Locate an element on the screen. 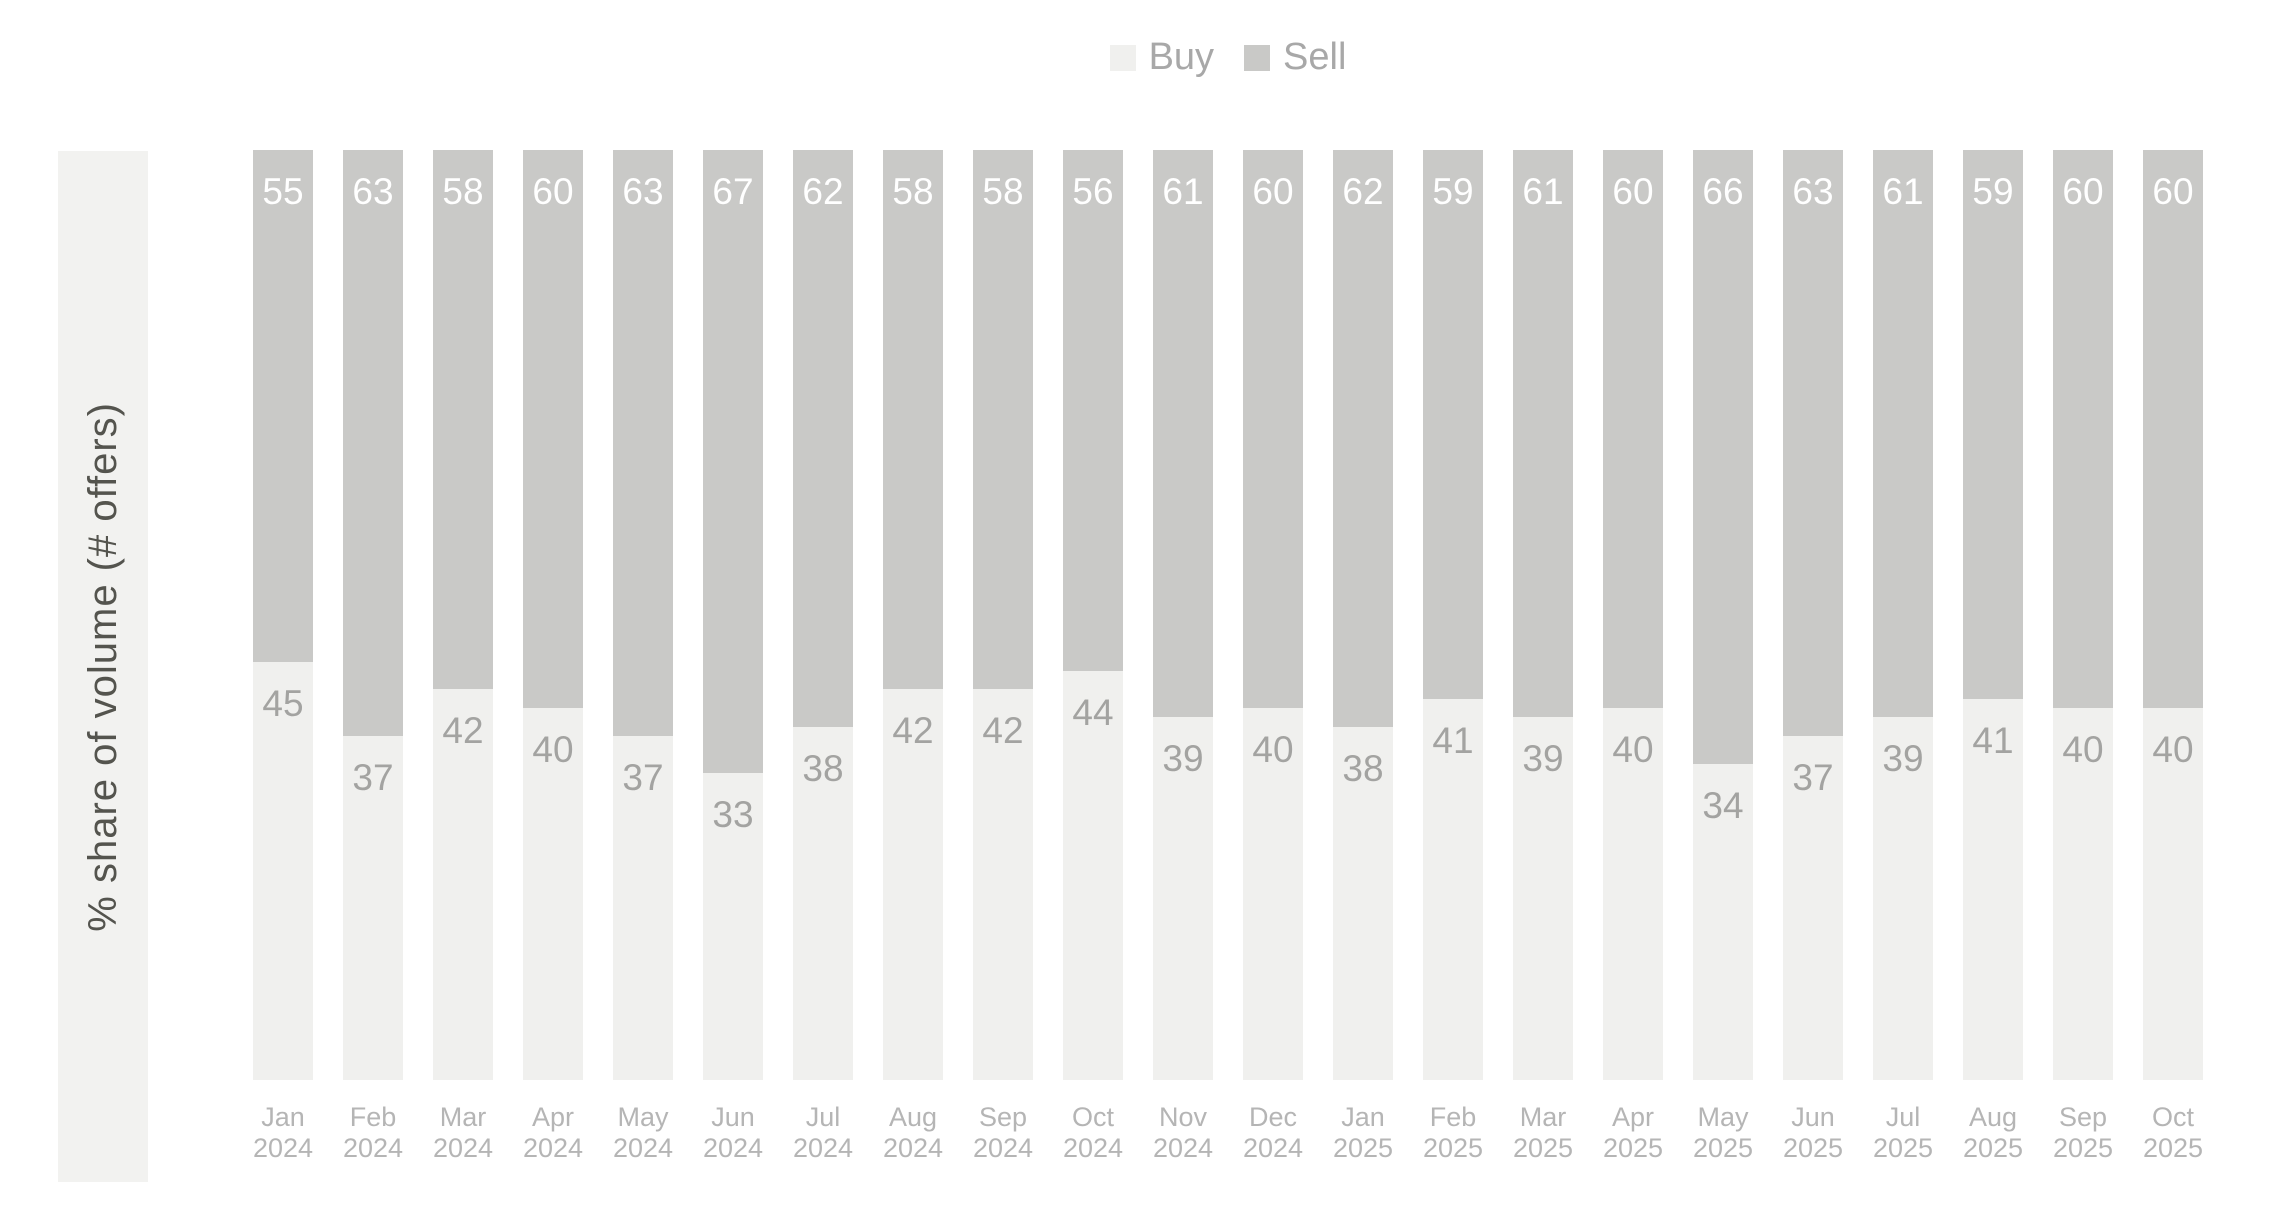 This screenshot has height=1222, width=2276. buy-segment-may-2024: 37 is located at coordinates (643, 907).